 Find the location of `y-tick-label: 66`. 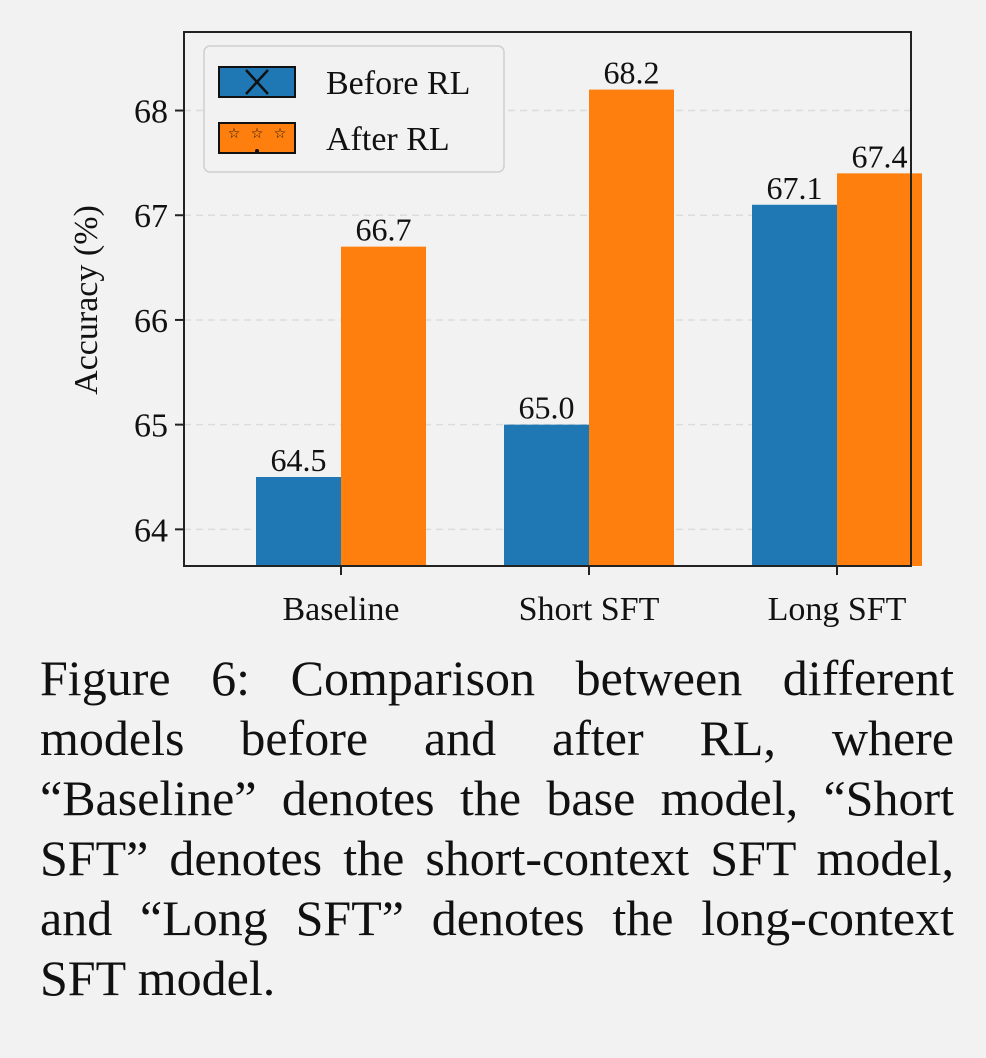

y-tick-label: 66 is located at coordinates (151, 321).